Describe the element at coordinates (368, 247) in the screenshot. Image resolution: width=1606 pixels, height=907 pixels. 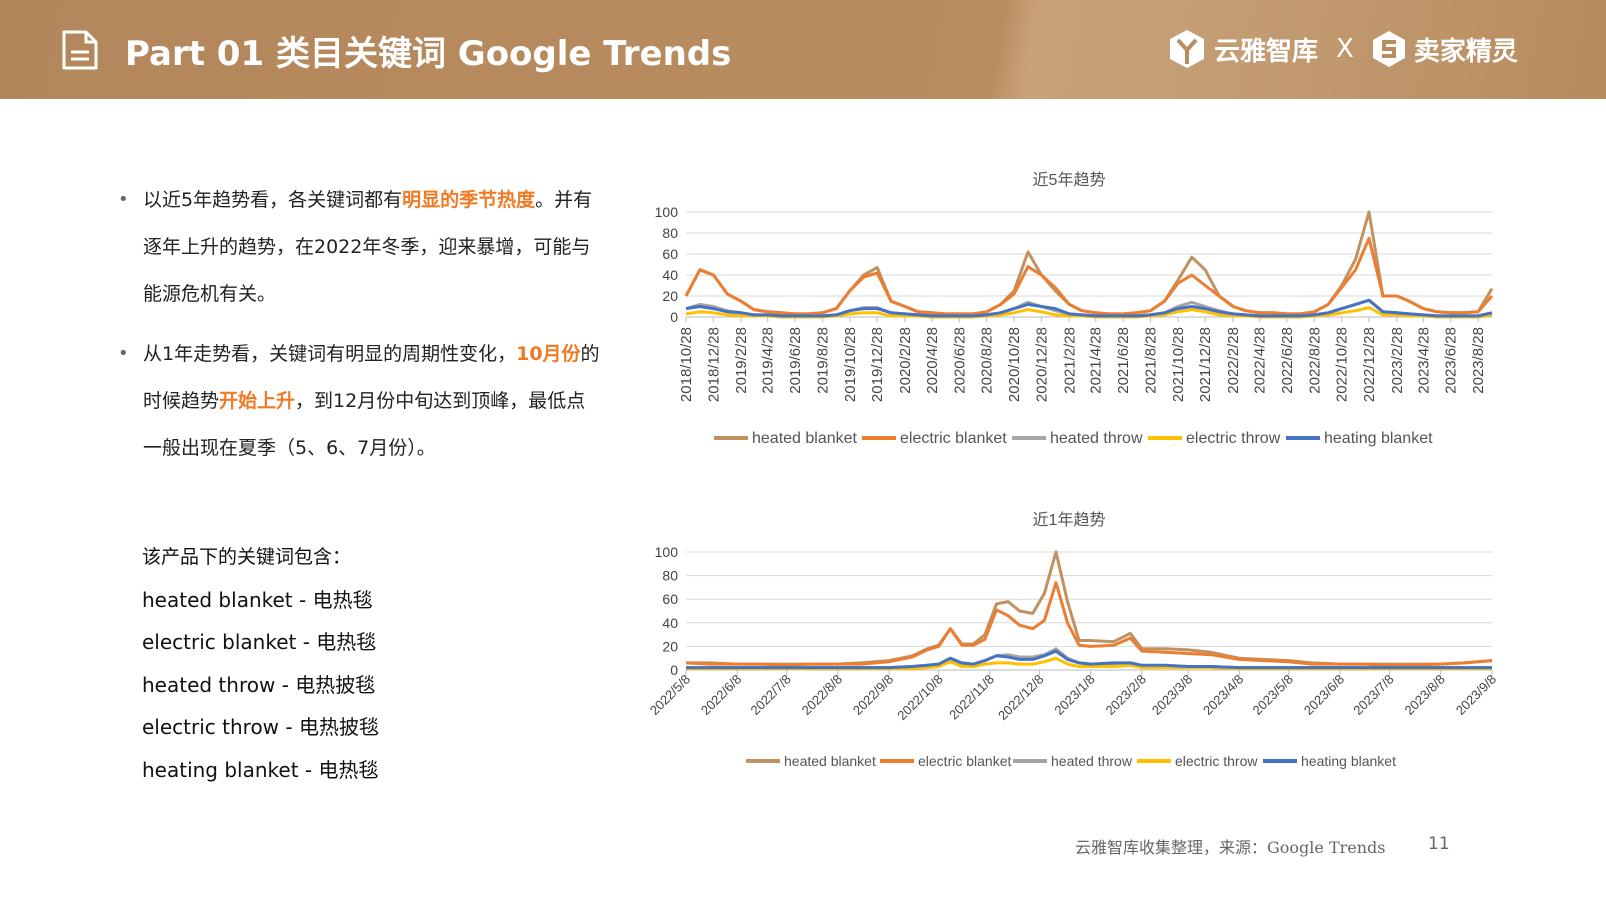
I see `text: 。并有逐年上升的趋势，在2022年冬季，迎来暴增，可能与能源危机有关。` at that location.